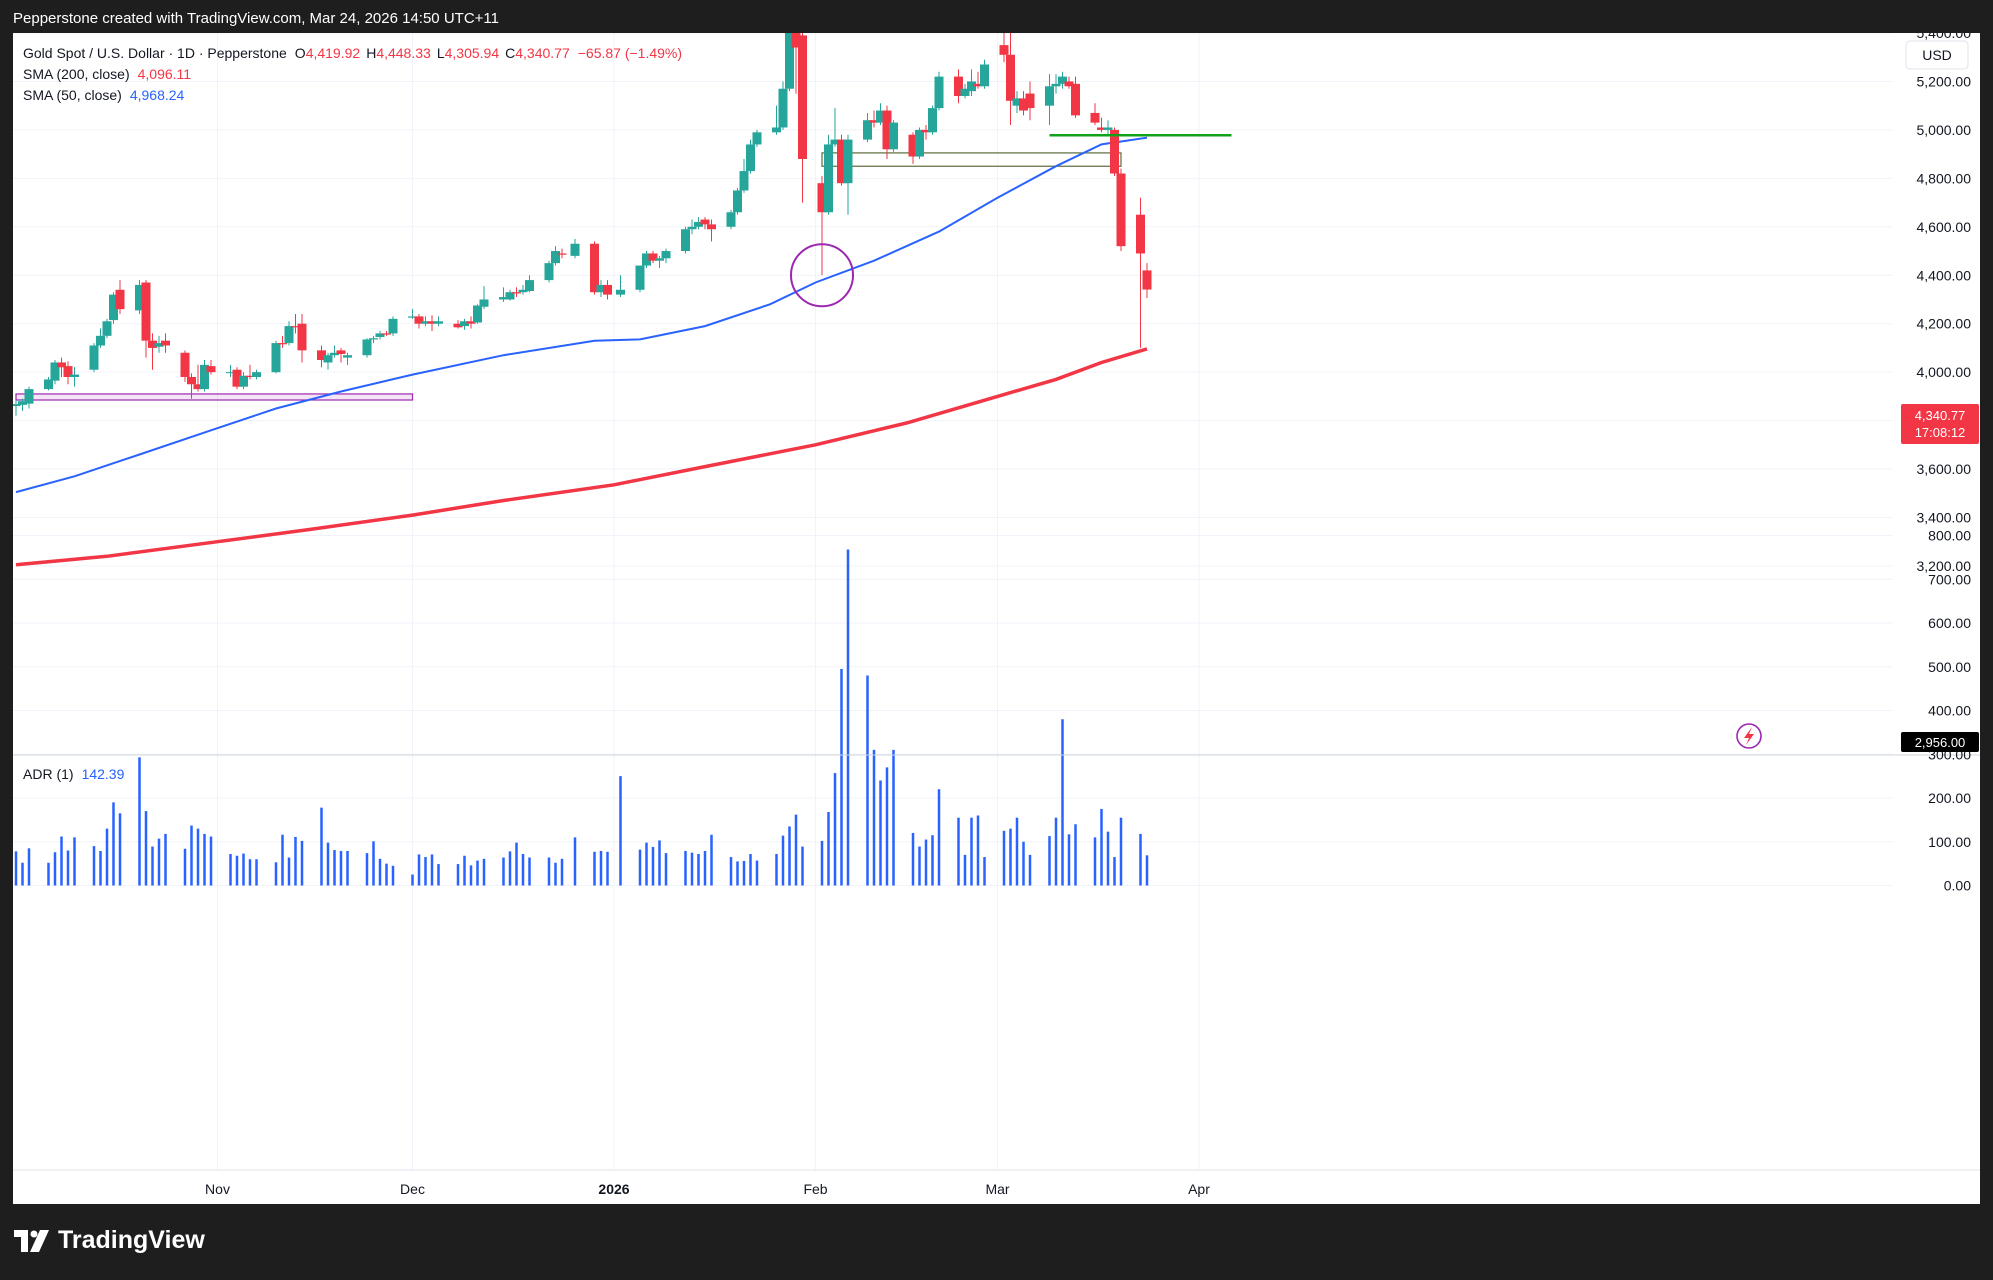 The width and height of the screenshot is (1993, 1280). What do you see at coordinates (542, 53) in the screenshot?
I see `legend-close: 4,340.77` at bounding box center [542, 53].